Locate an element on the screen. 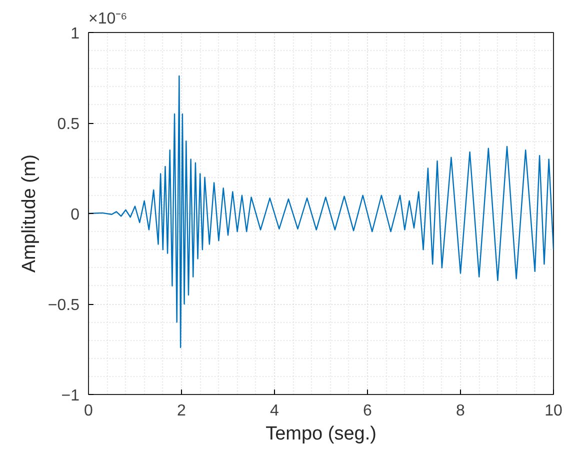 The width and height of the screenshot is (569, 464). y-tick-label: 1 is located at coordinates (75, 34).